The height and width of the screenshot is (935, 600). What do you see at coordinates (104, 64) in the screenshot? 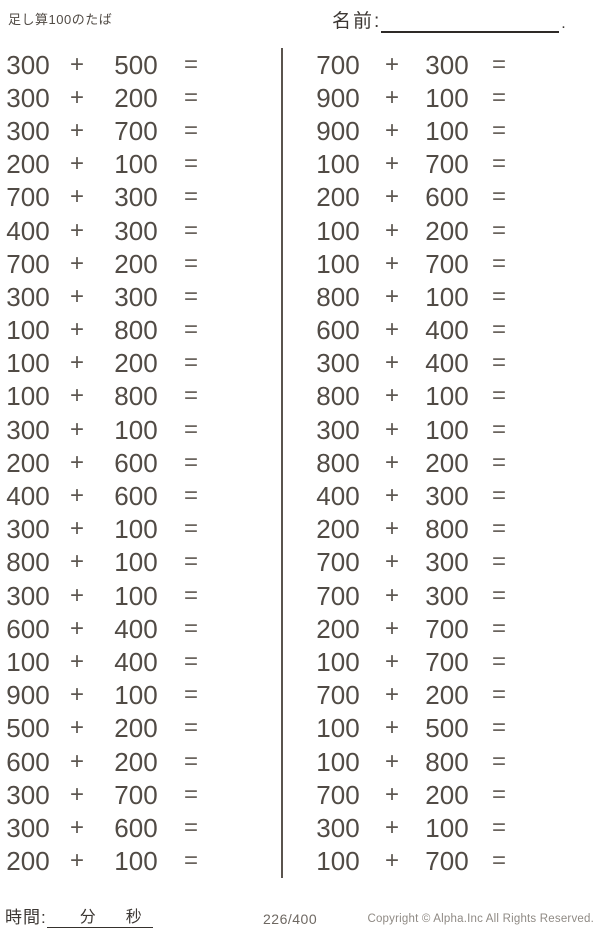
I see `problem-row: 300 +500 =` at bounding box center [104, 64].